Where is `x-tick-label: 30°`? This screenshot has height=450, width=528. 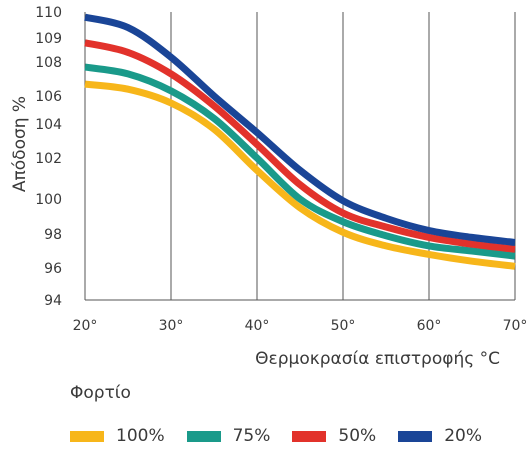
x-tick-label: 30° is located at coordinates (171, 326).